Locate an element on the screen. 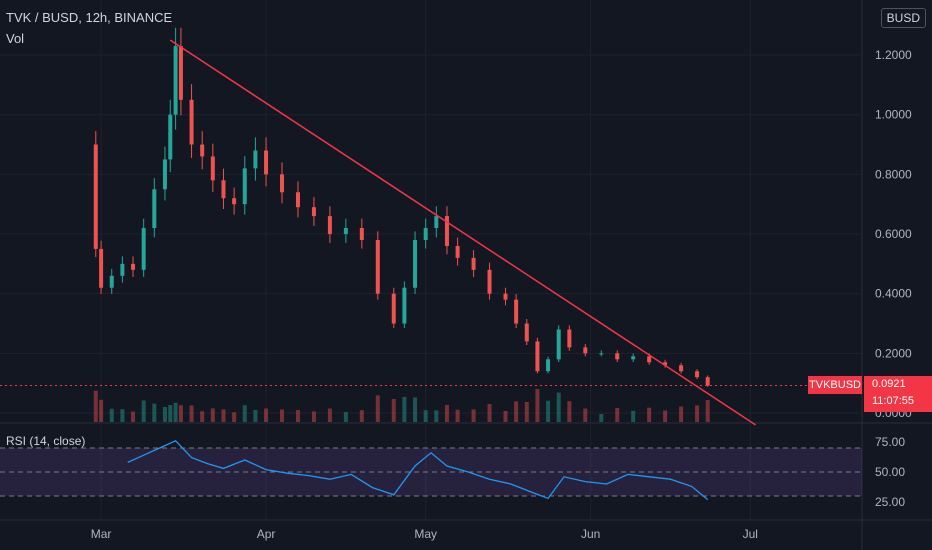 This screenshot has width=932, height=550. bar-countdown: 11:07:55 is located at coordinates (893, 401).